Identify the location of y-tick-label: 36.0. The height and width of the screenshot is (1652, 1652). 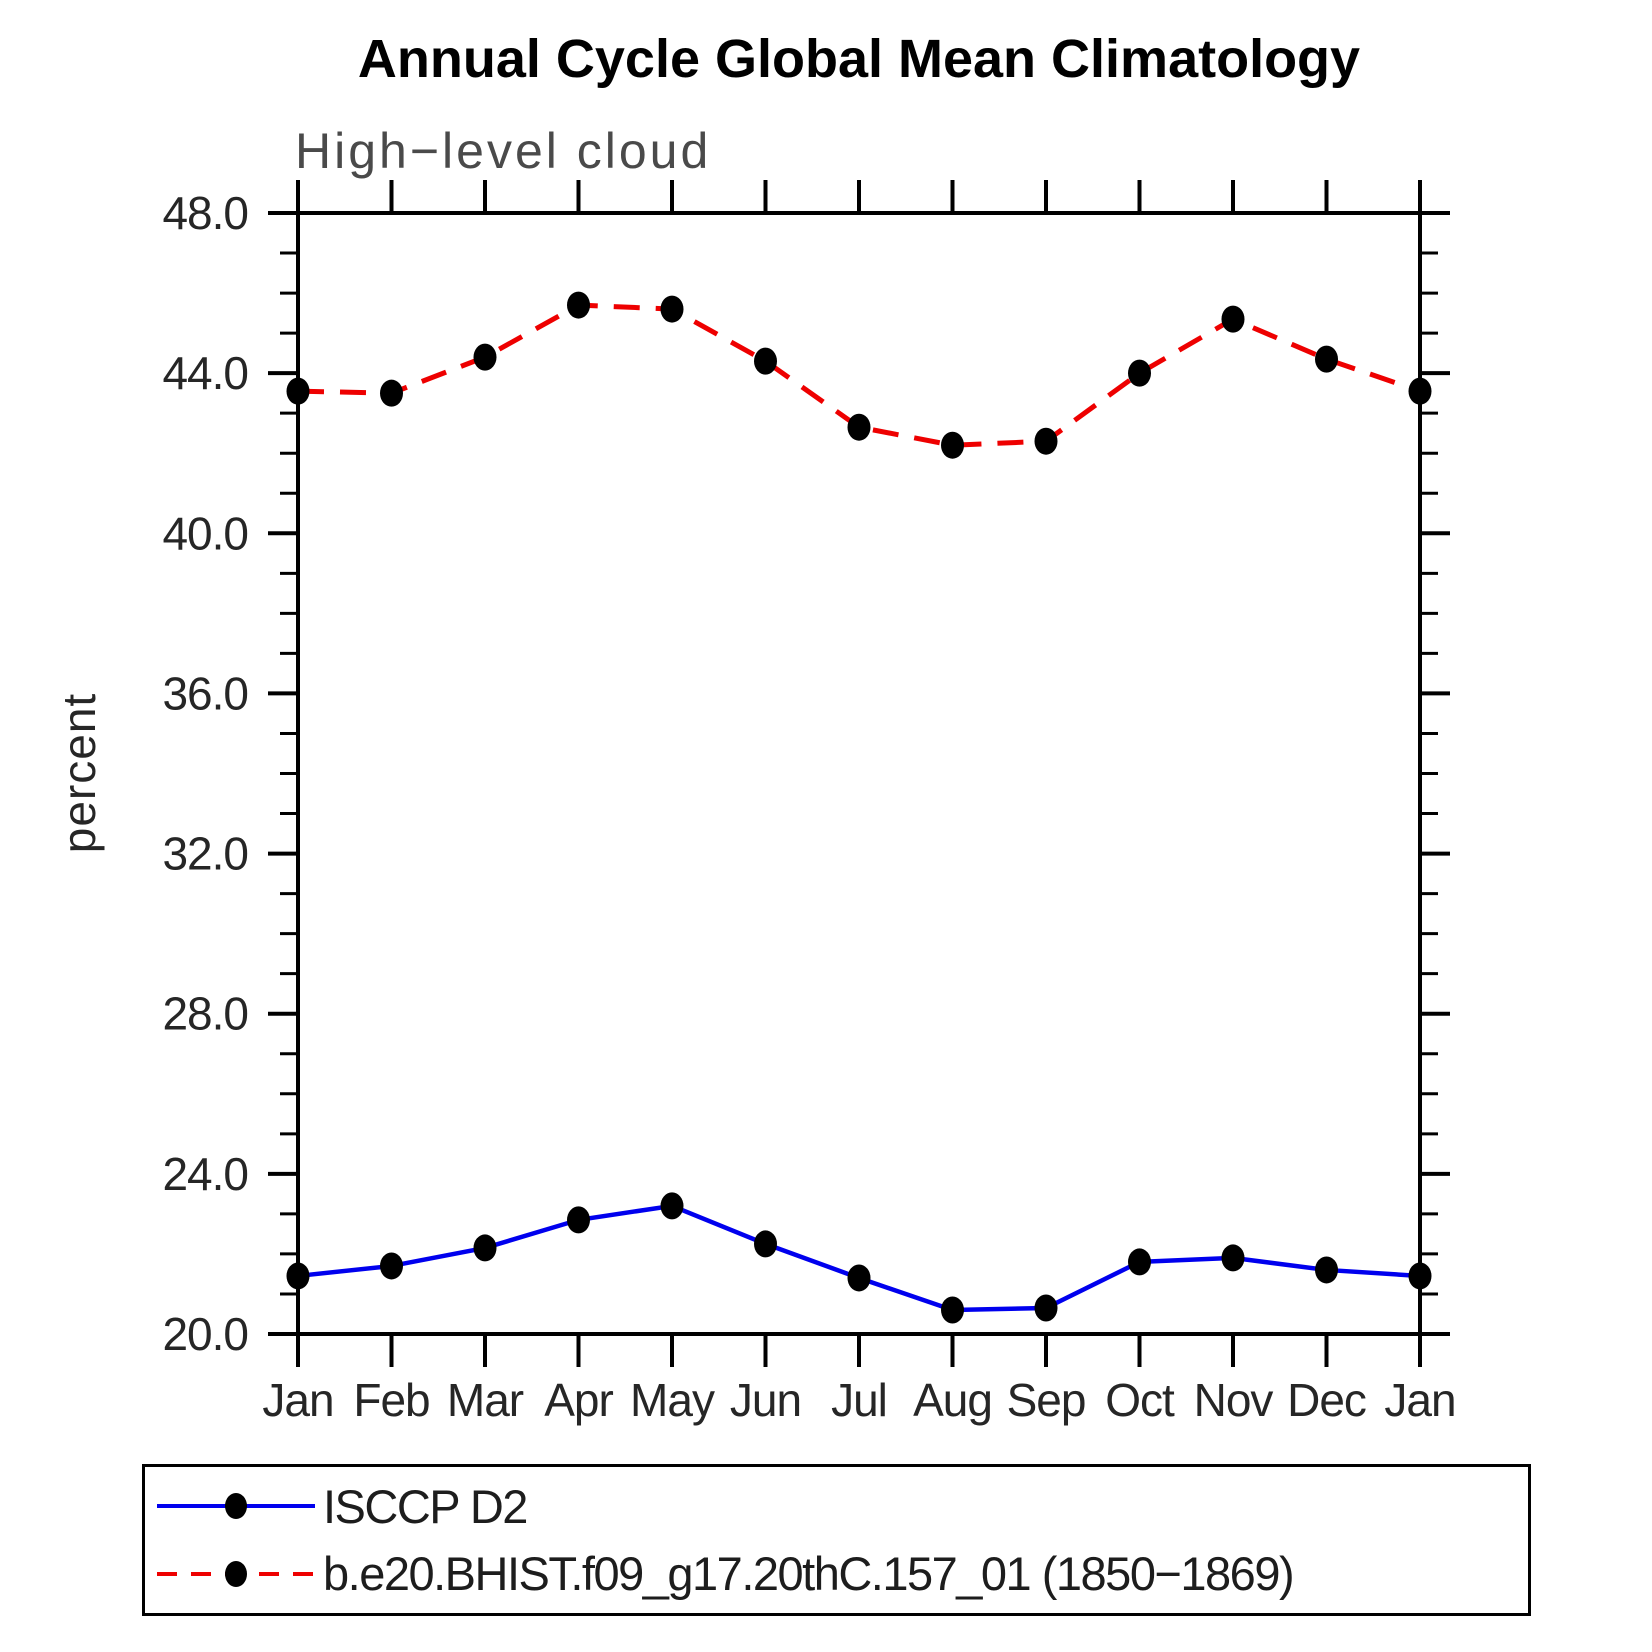
(205, 693).